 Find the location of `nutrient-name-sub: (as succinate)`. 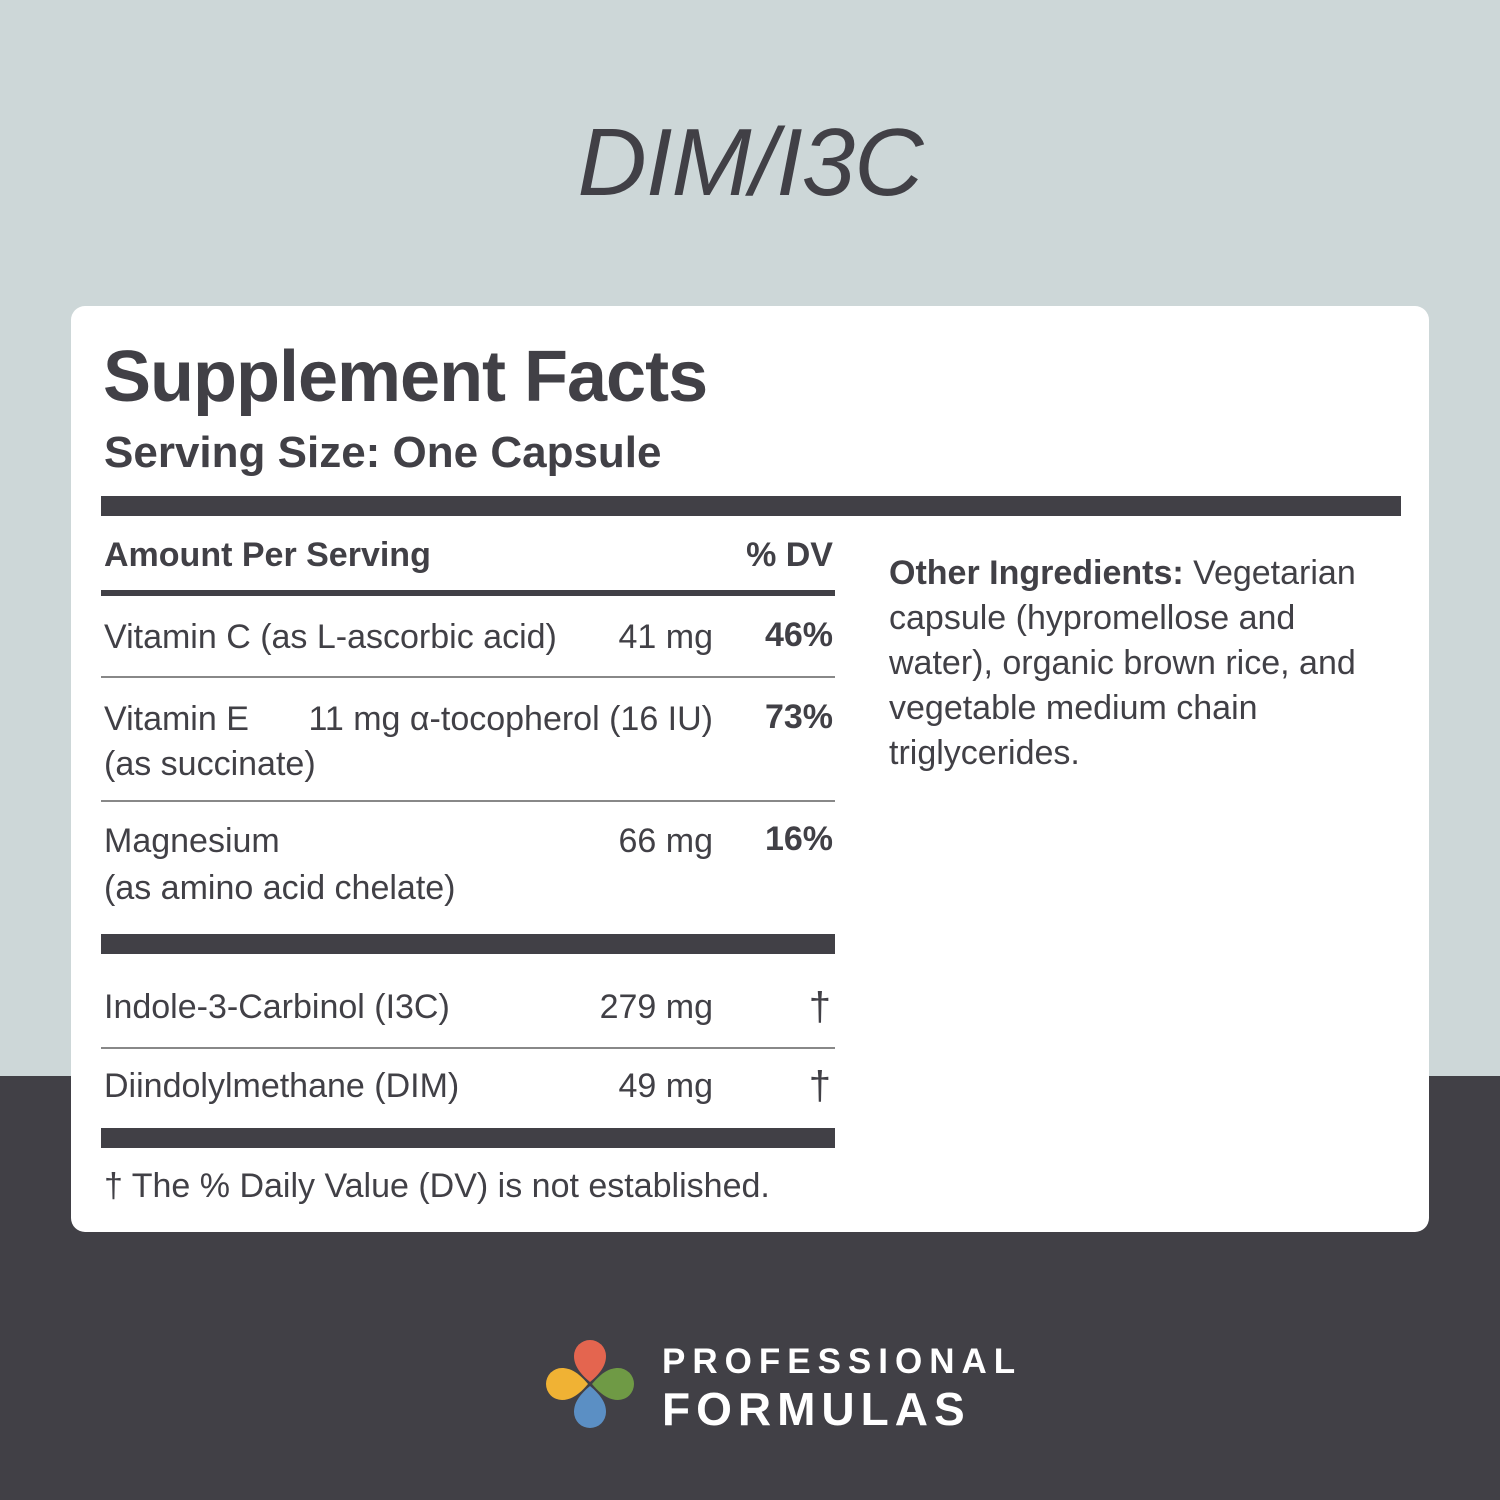

nutrient-name-sub: (as succinate) is located at coordinates (210, 764).